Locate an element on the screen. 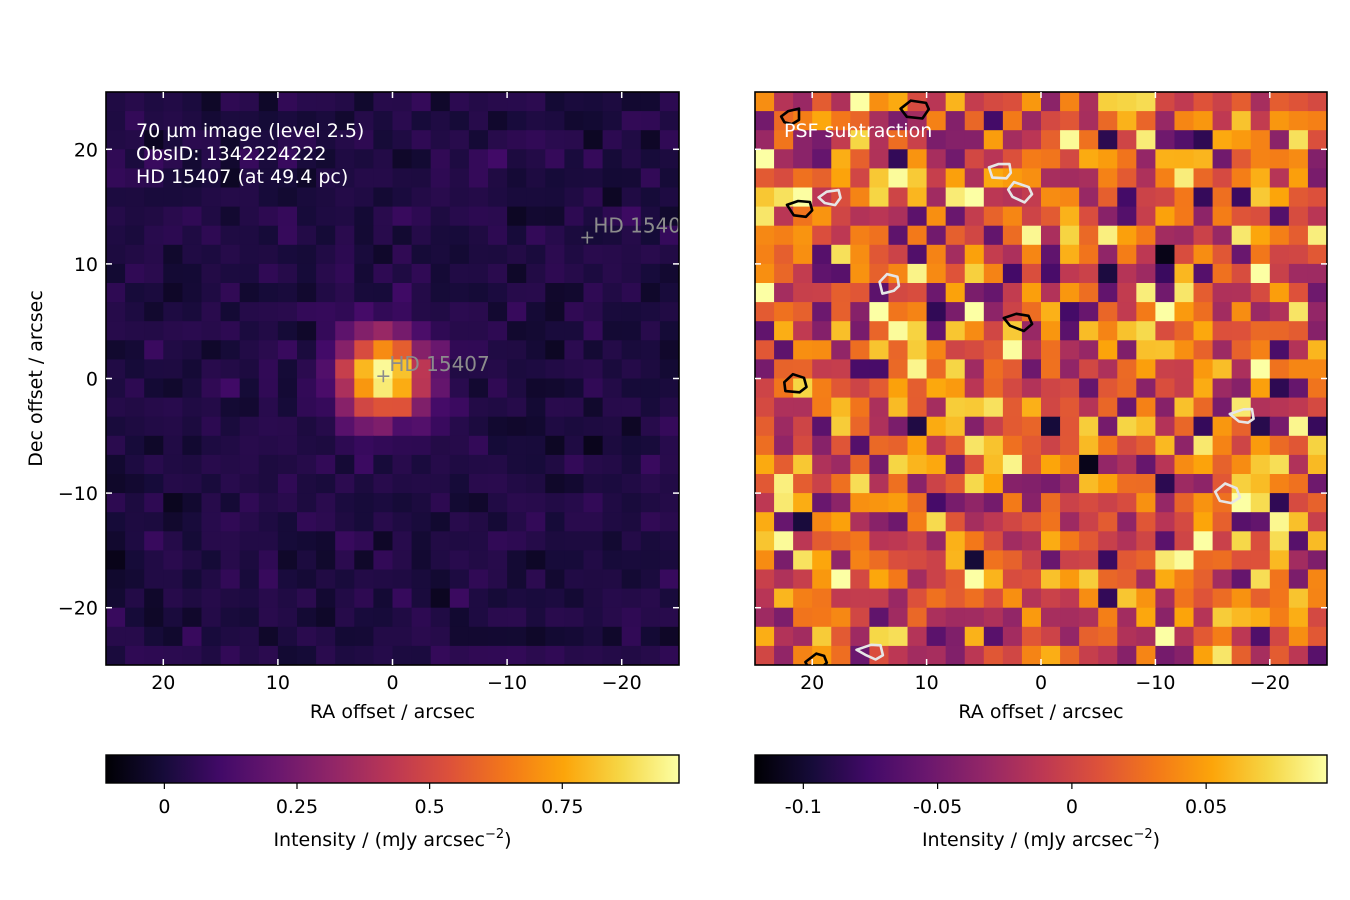  left-colorbar-label: Intensity / (mJy arcsec−2) is located at coordinates (392, 839).